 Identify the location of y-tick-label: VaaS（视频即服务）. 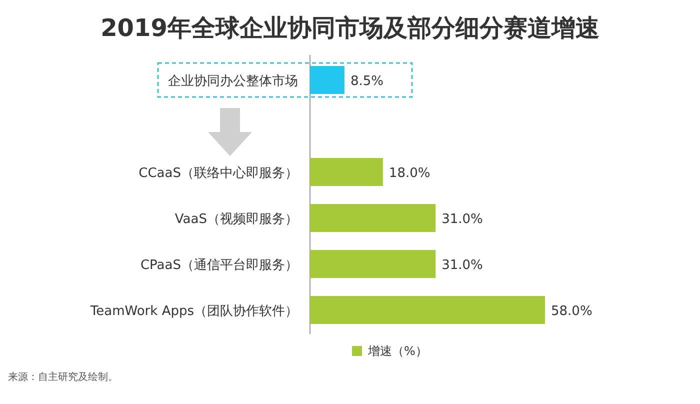
(236, 219).